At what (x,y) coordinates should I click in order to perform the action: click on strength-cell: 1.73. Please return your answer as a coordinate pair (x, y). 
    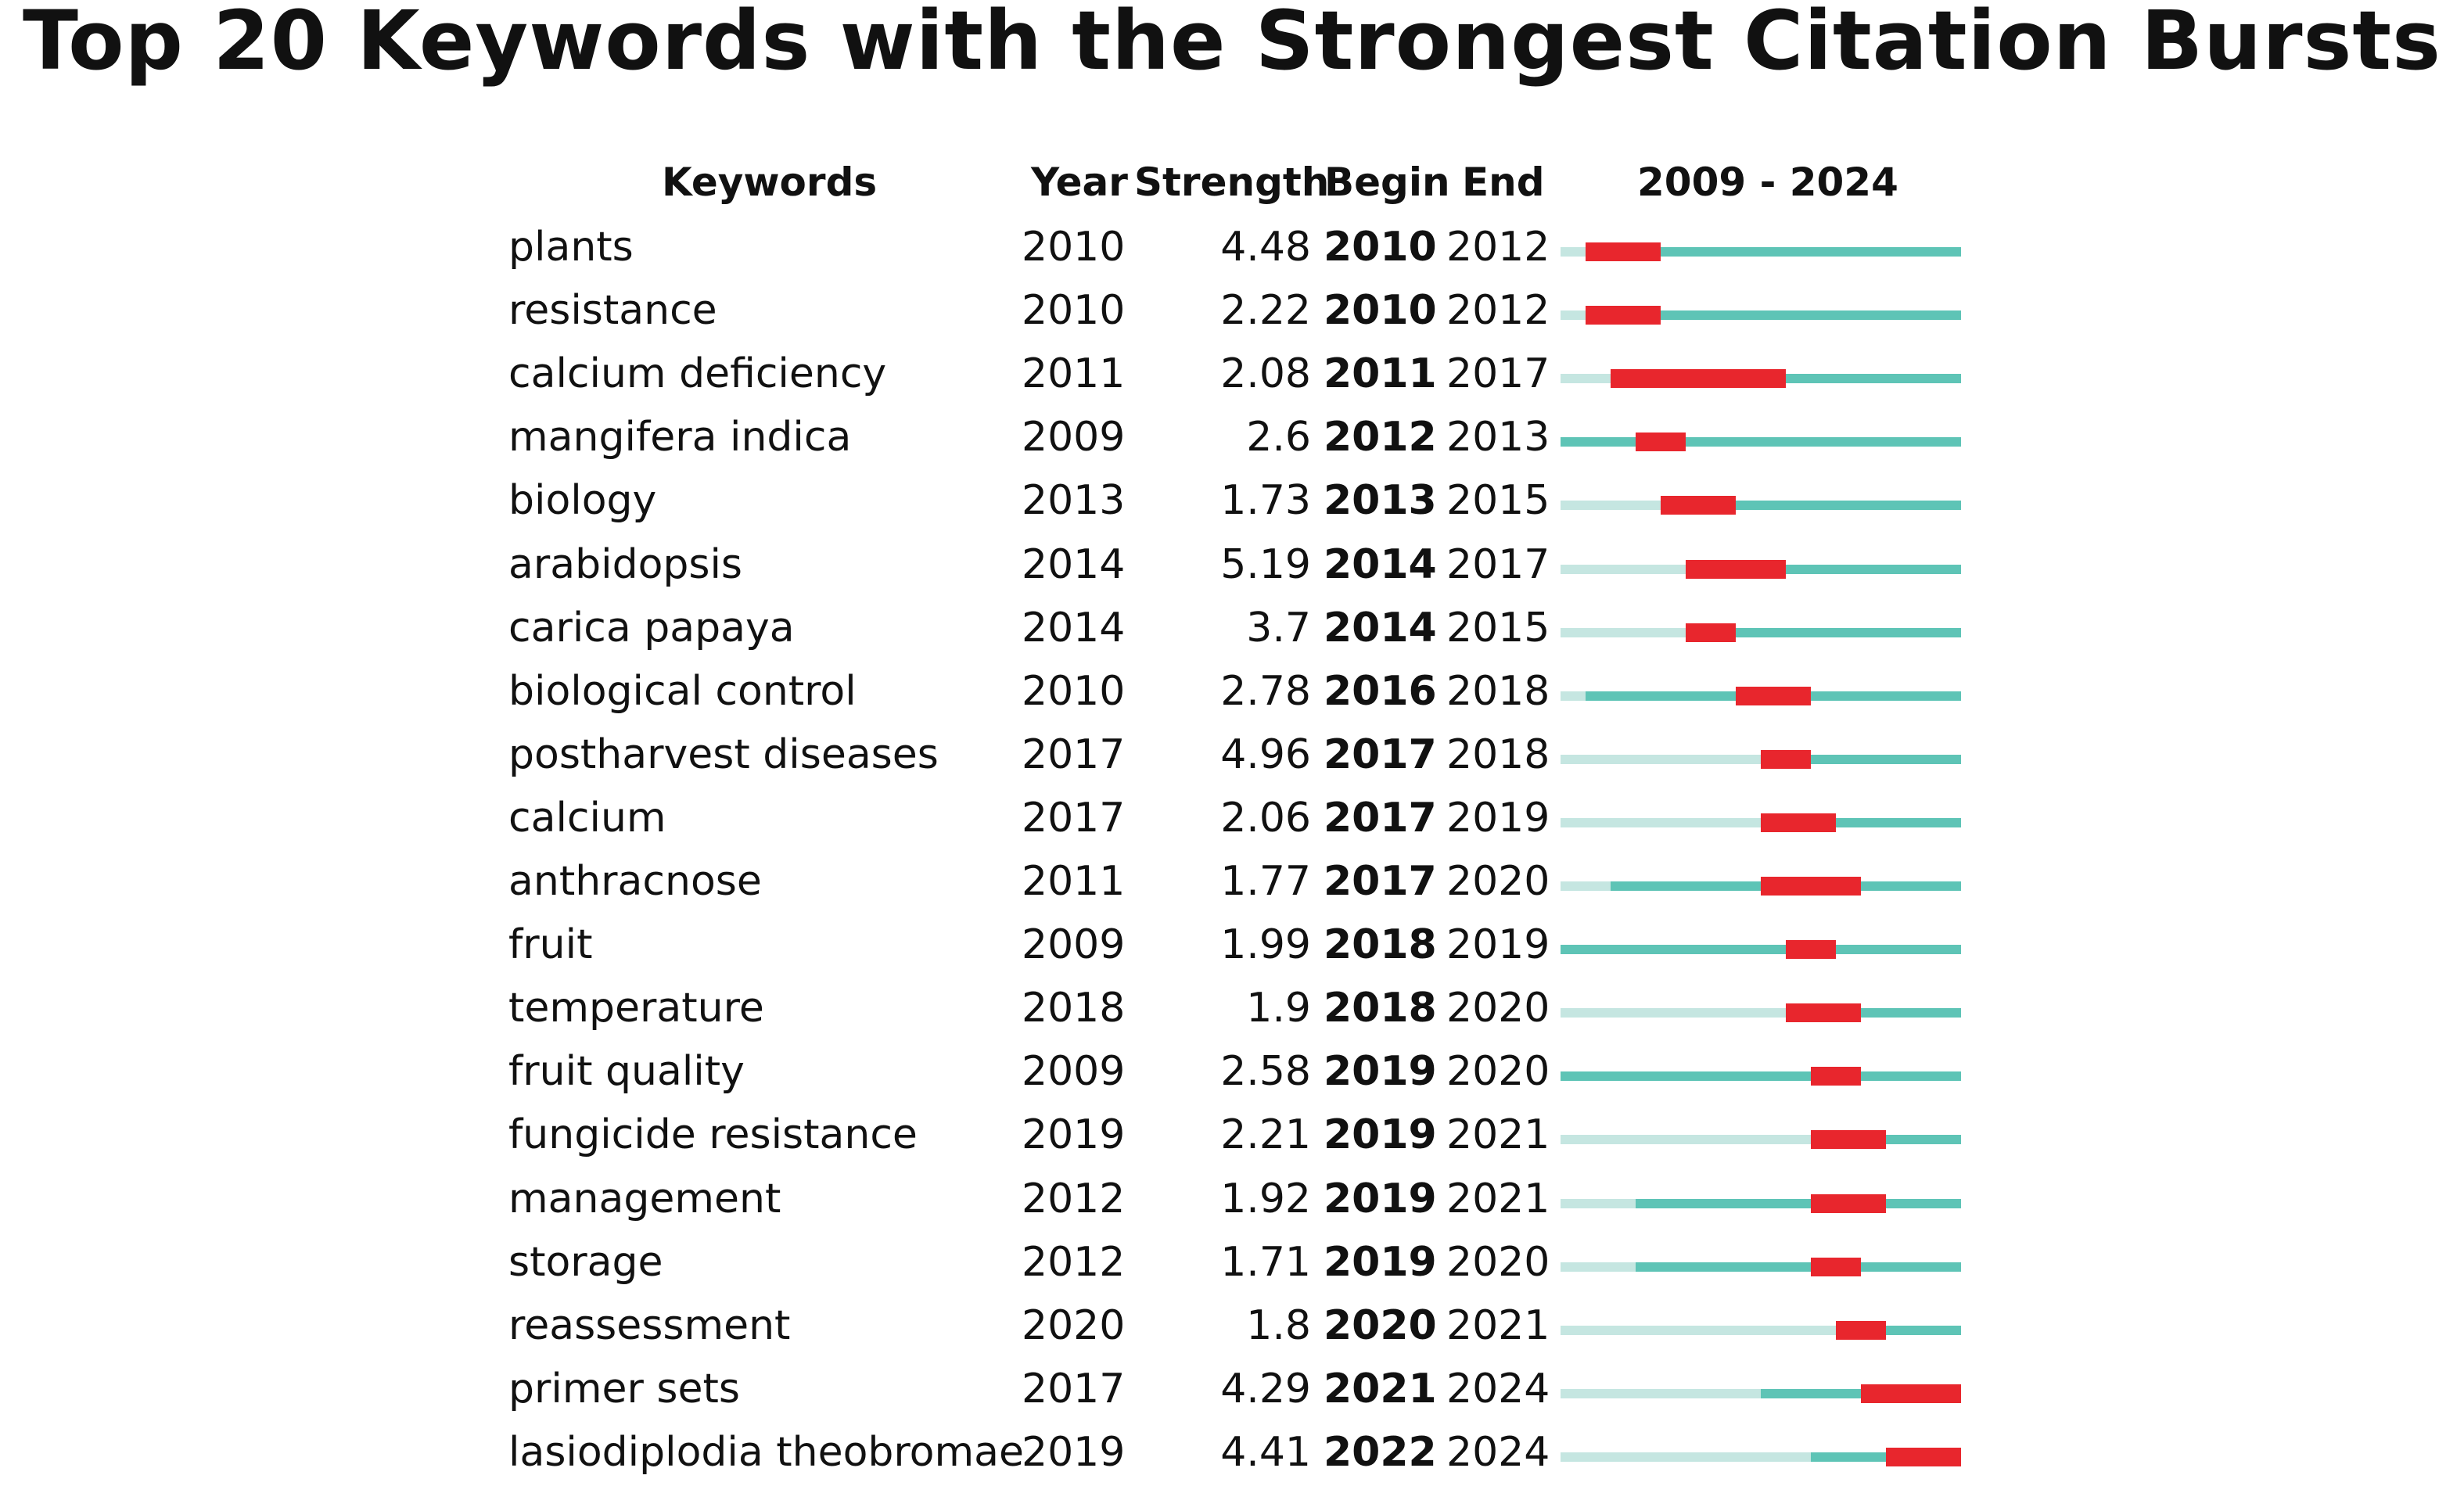
    Looking at the image, I should click on (1265, 501).